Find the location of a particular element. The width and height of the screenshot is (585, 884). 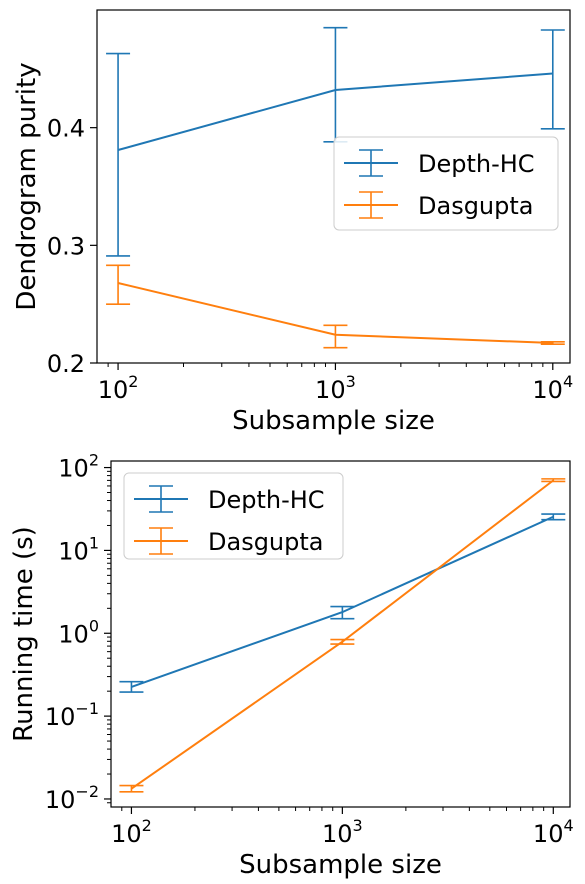

y-axis-label: Running time (s) is located at coordinates (24, 634).